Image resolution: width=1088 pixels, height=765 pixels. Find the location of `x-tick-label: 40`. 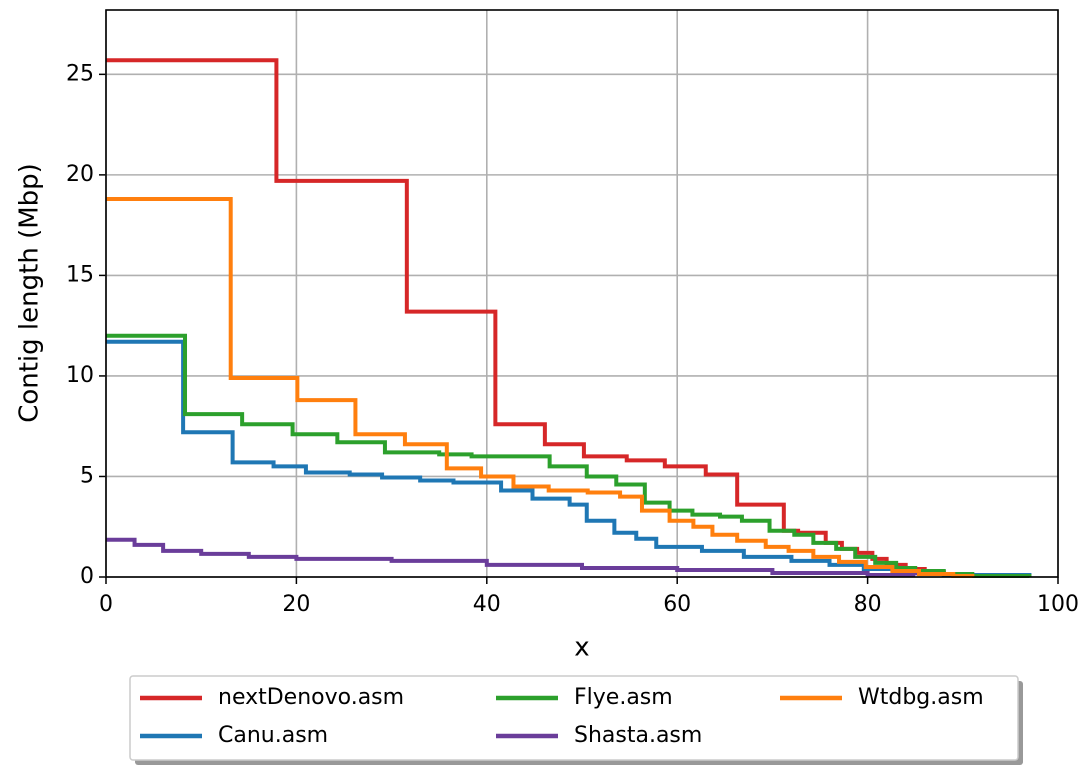

x-tick-label: 40 is located at coordinates (487, 604).